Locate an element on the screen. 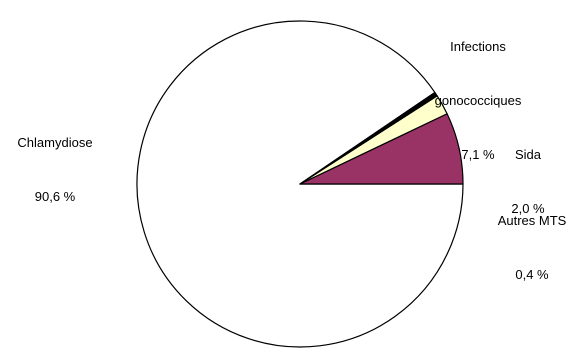 This screenshot has width=584, height=356. slice-label-autres-mts-name: Autres MTS is located at coordinates (532, 220).